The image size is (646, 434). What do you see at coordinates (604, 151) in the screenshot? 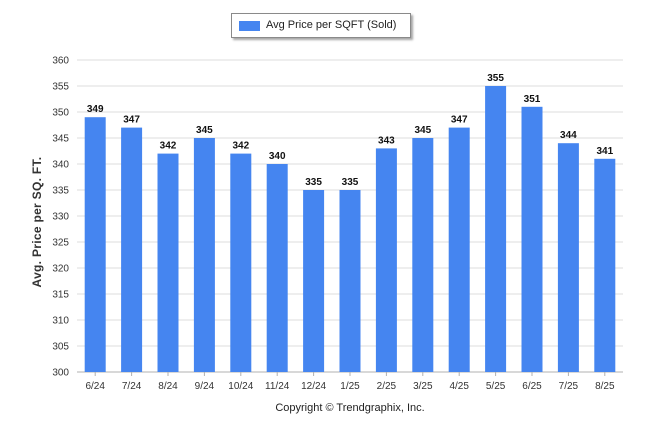
I see `data-label: 341` at bounding box center [604, 151].